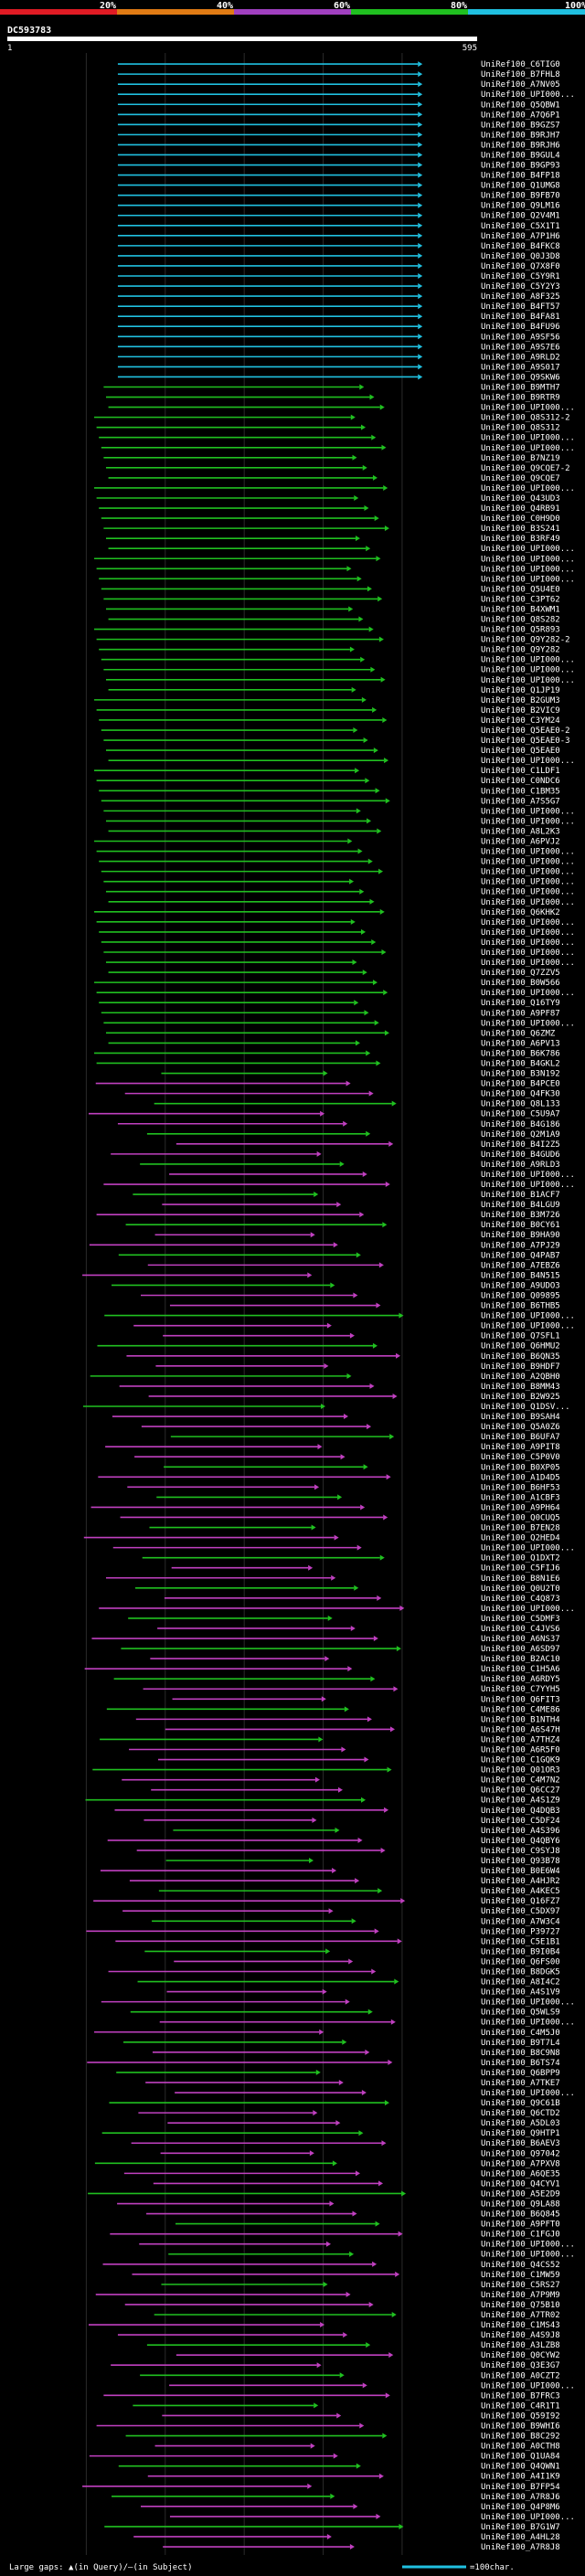  What do you see at coordinates (322, 1538) in the screenshot?
I see `hit-row: UniRef100_Q2HED4` at bounding box center [322, 1538].